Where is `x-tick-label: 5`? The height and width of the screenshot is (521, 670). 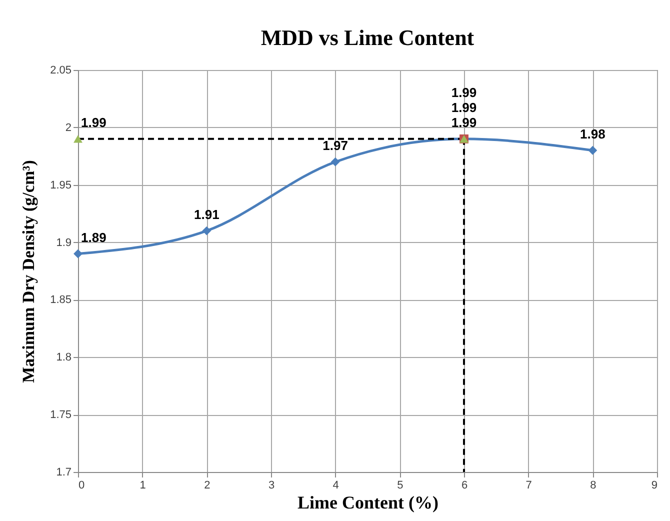
x-tick-label: 5 is located at coordinates (400, 486).